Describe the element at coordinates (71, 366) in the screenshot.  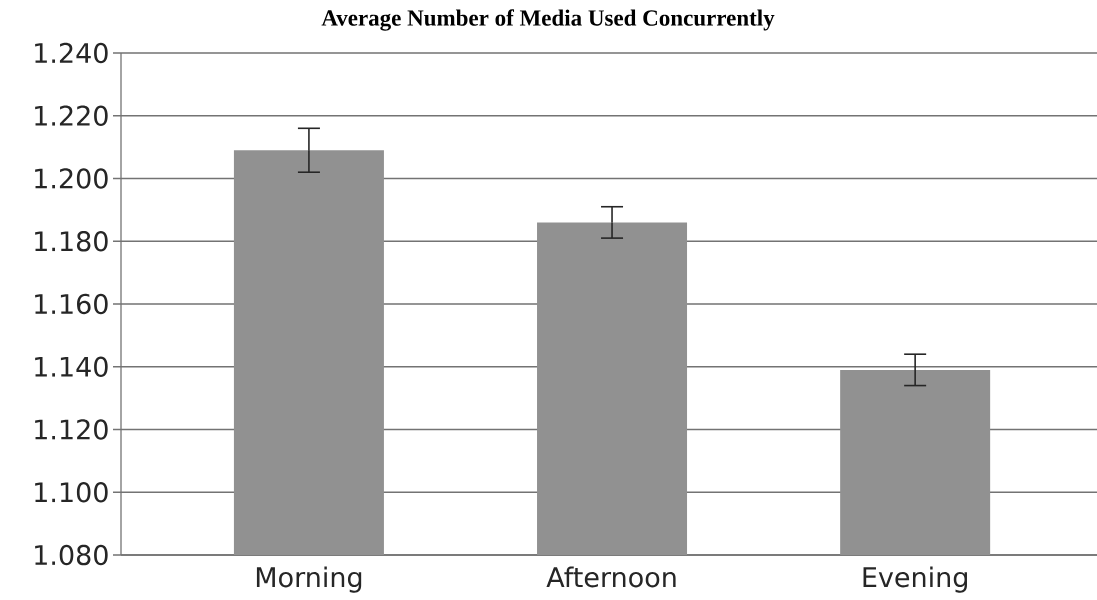
I see `y-tick-label: 1.140` at that location.